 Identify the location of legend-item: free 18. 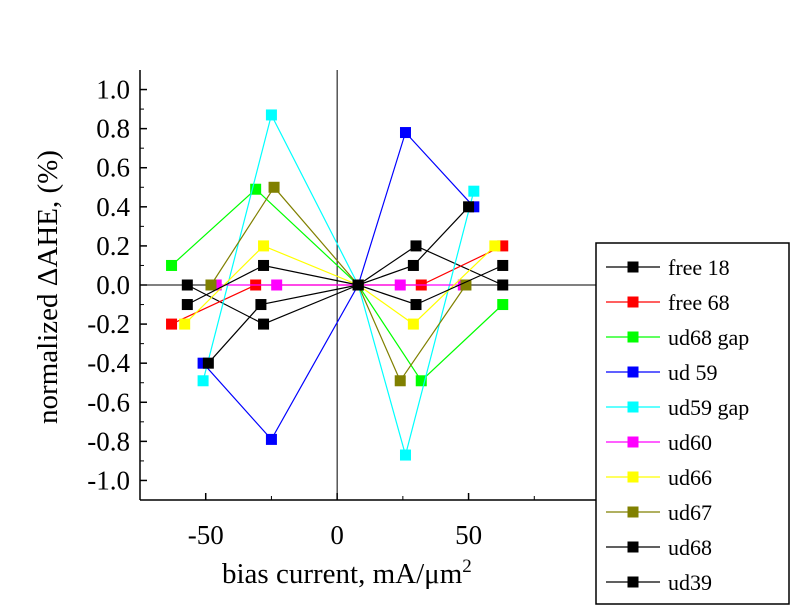
(668, 267).